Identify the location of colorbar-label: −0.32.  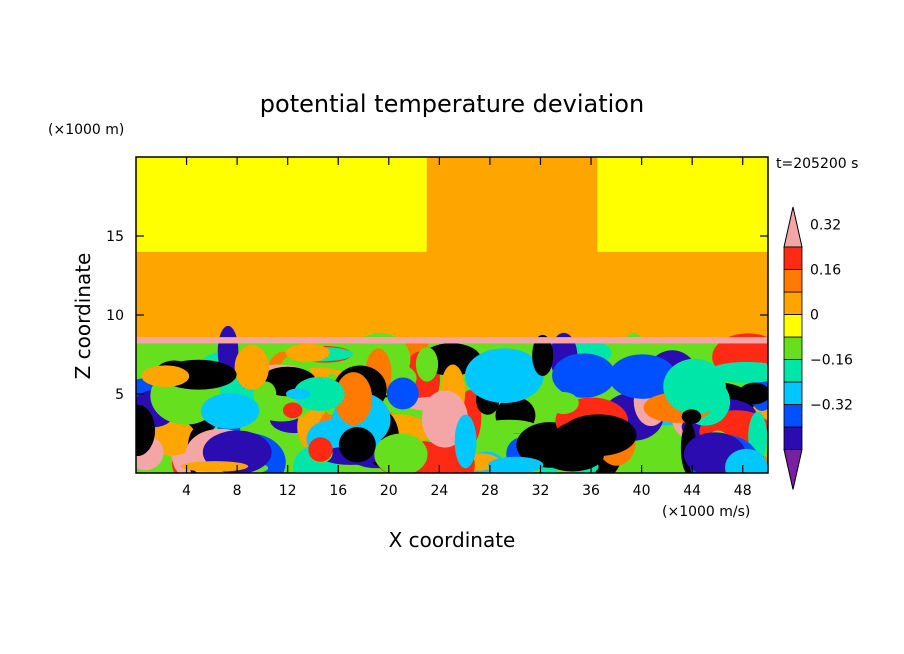
(831, 406).